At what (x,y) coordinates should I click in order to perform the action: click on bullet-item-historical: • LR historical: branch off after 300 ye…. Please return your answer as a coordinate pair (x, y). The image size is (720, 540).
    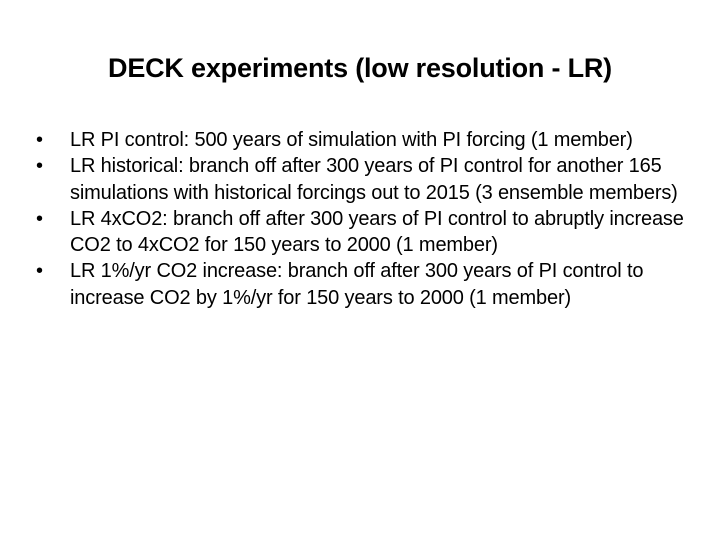
    Looking at the image, I should click on (366, 179).